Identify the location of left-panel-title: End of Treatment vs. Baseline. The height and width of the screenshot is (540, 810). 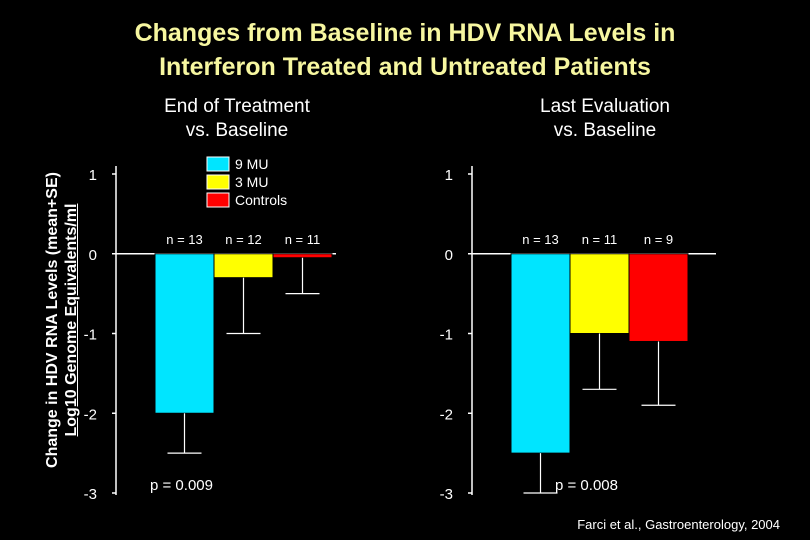
(237, 119).